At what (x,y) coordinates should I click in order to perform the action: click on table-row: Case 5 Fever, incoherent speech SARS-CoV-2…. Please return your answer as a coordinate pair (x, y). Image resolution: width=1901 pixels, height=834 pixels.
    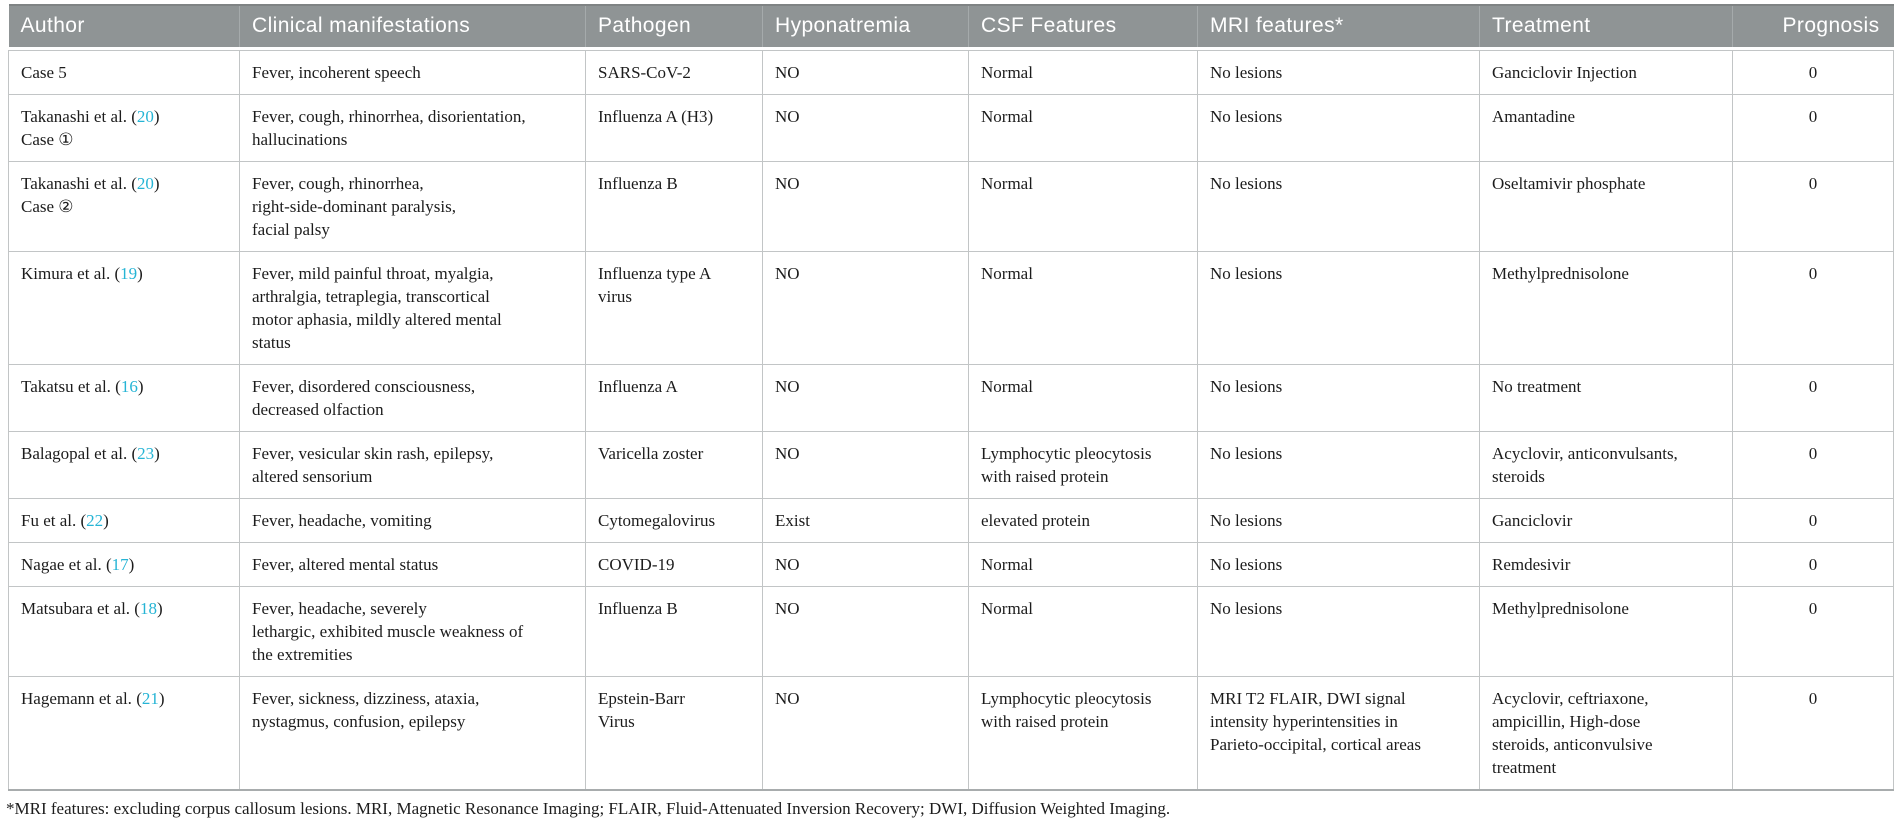
    Looking at the image, I should click on (951, 72).